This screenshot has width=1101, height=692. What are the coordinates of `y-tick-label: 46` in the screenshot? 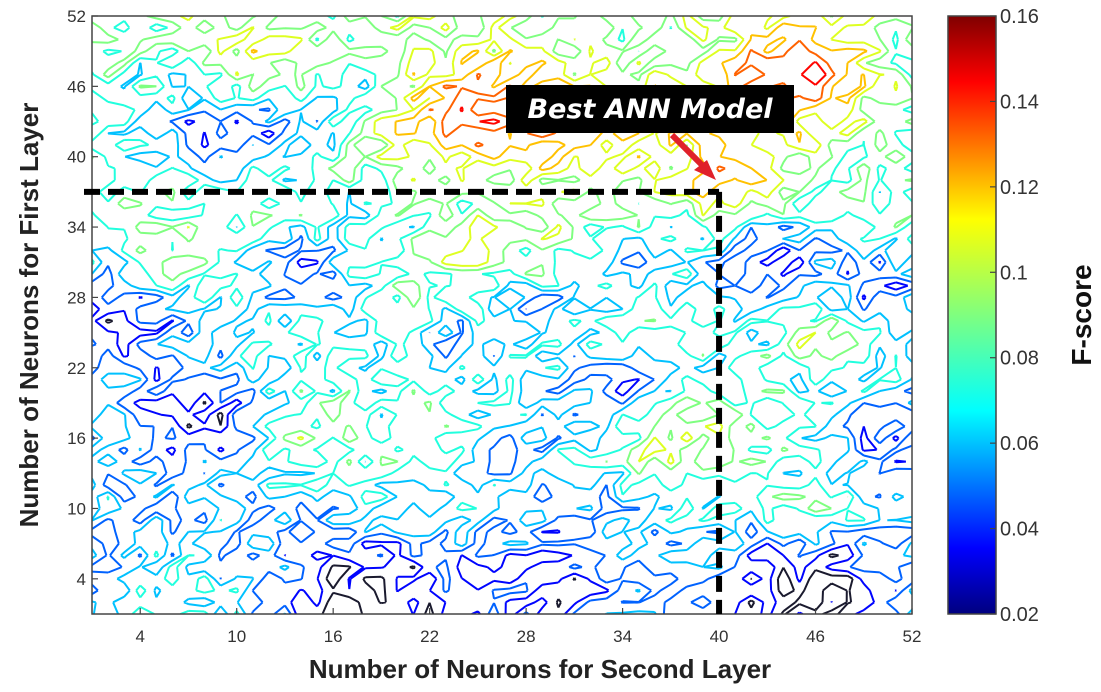 It's located at (76, 86).